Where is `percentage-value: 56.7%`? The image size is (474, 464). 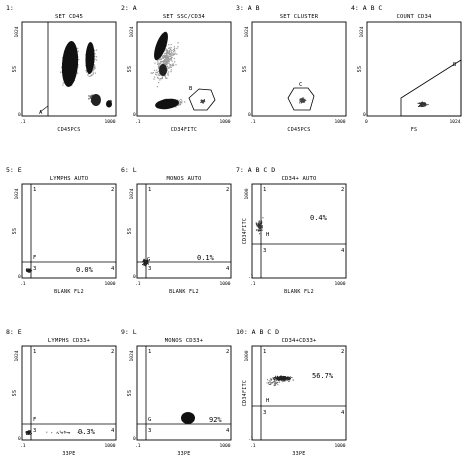
percentage-value: 56.7% is located at coordinates (323, 376).